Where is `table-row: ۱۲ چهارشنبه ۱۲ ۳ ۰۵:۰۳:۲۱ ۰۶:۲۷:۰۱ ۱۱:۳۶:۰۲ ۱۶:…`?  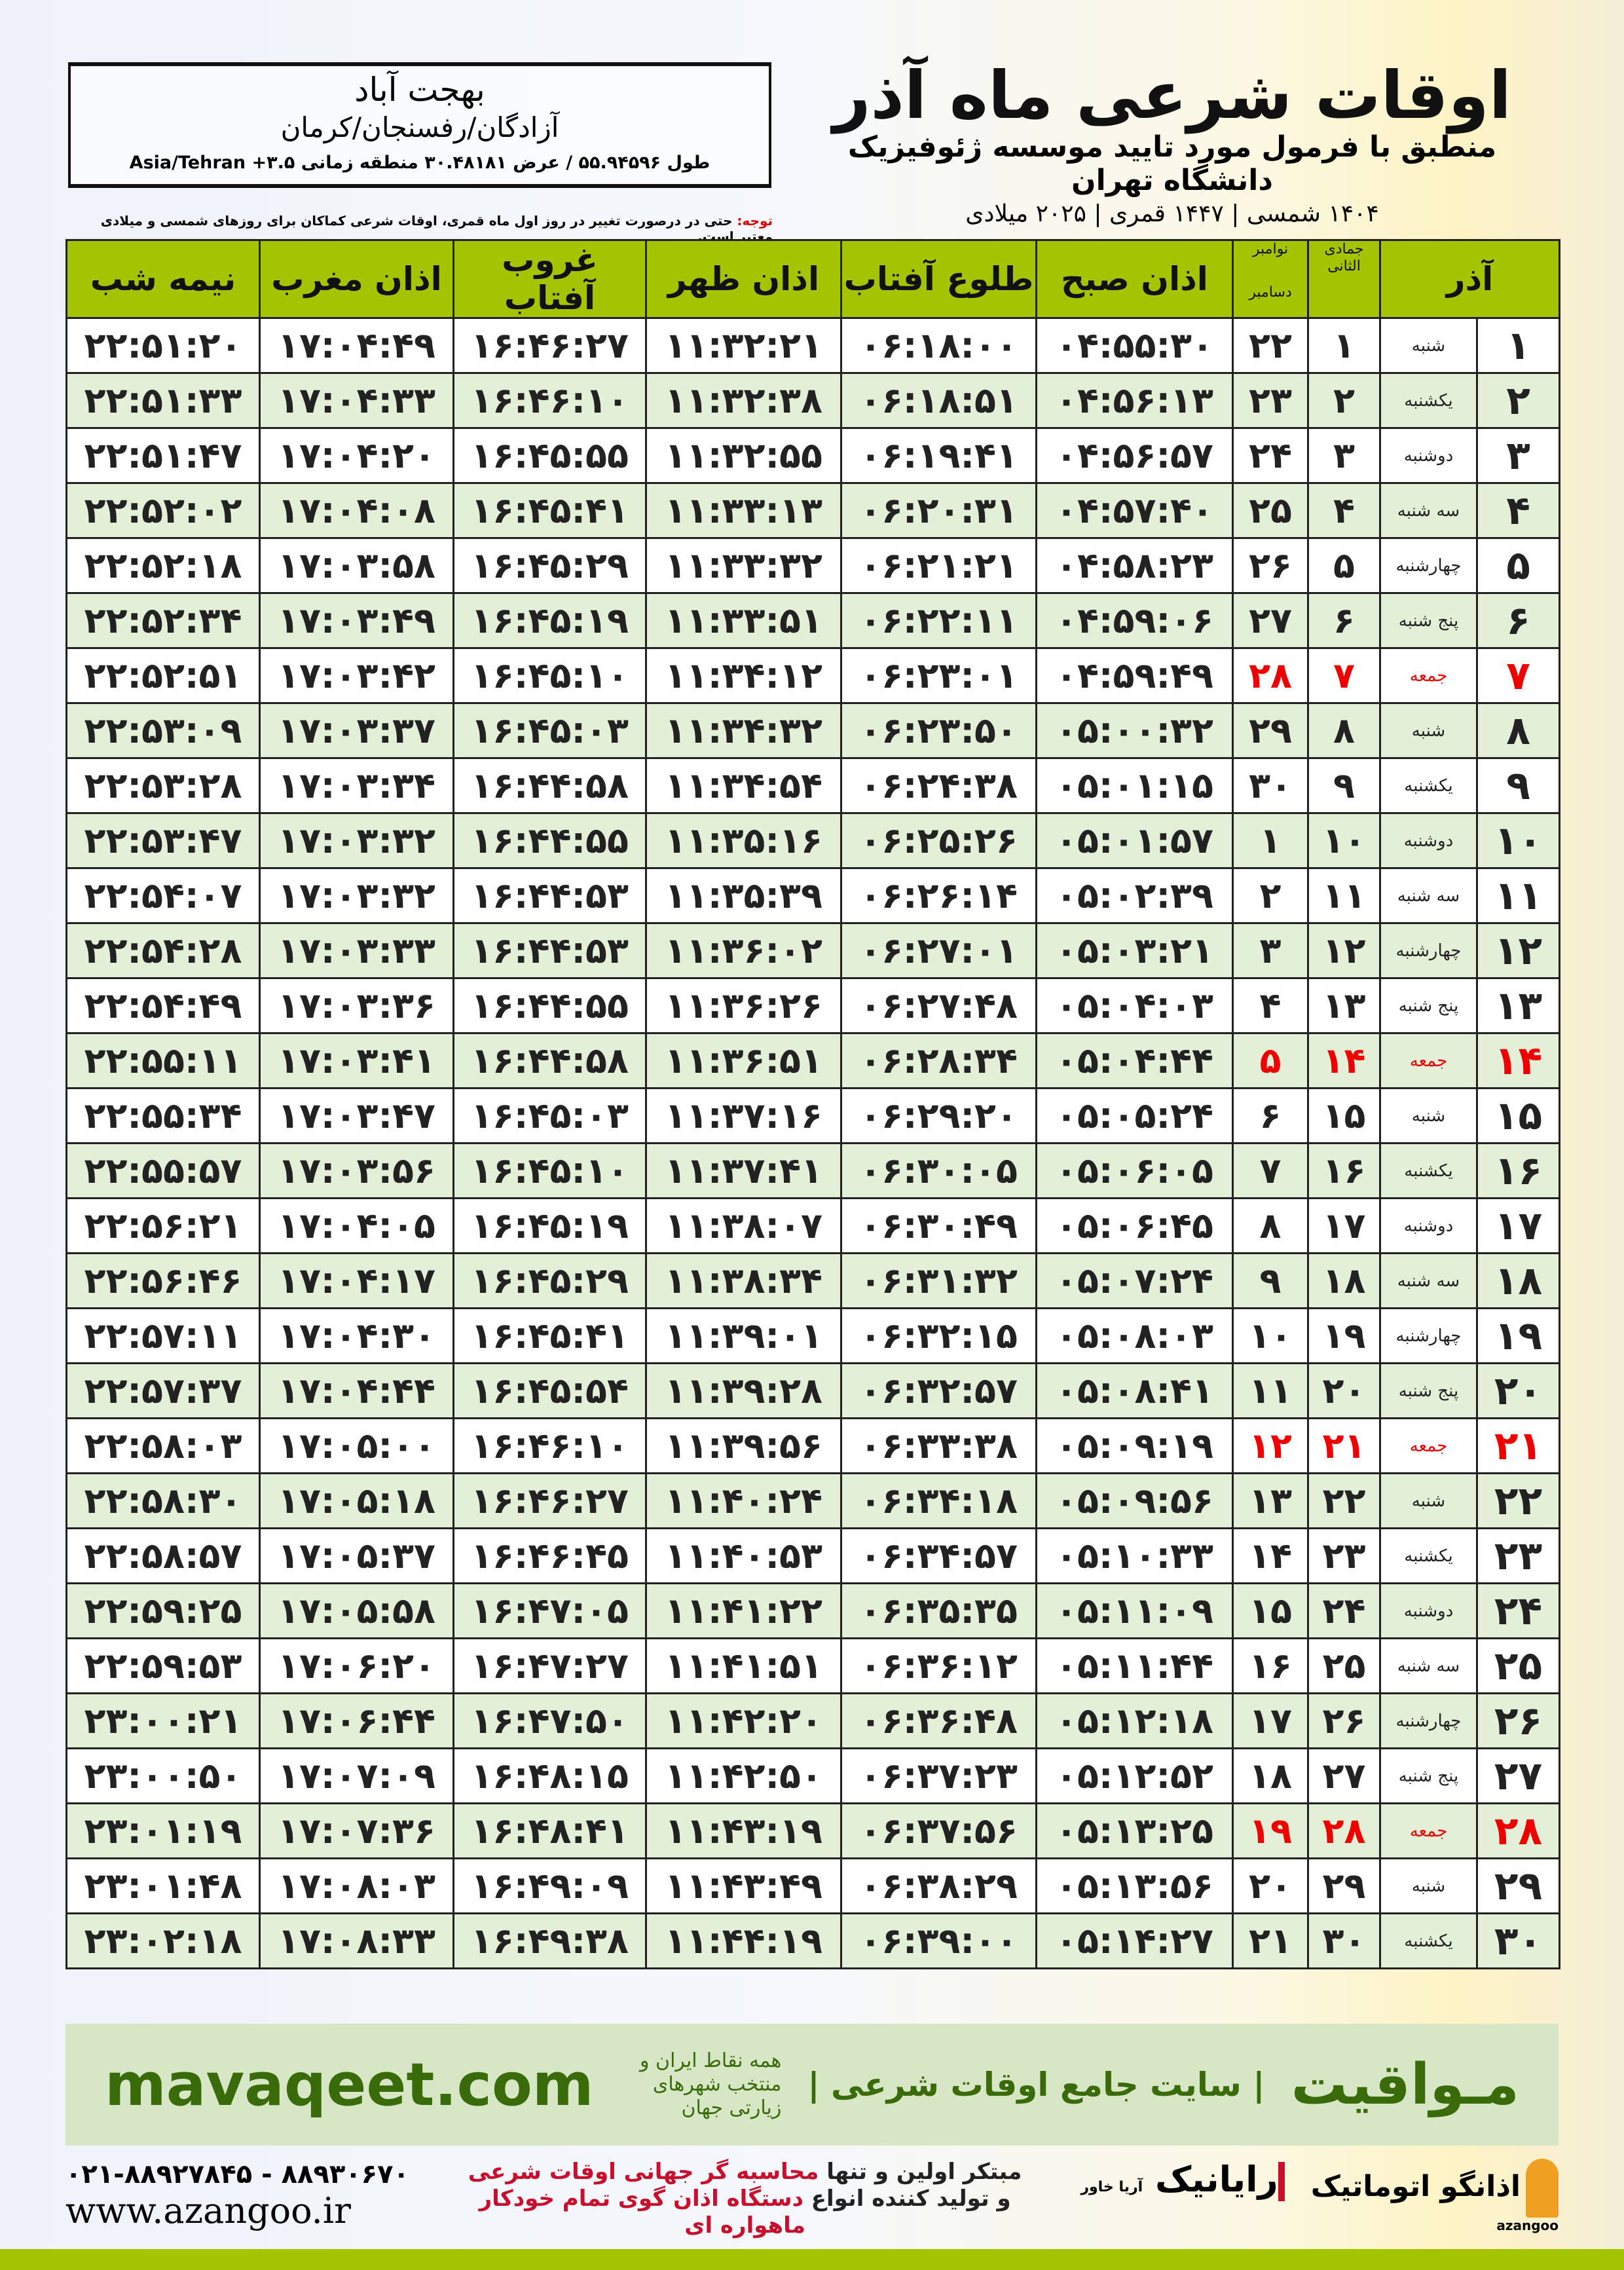 table-row: ۱۲ چهارشنبه ۱۲ ۳ ۰۵:۰۳:۲۱ ۰۶:۲۷:۰۱ ۱۱:۳۶:۰۲ ۱۶:… is located at coordinates (812, 950).